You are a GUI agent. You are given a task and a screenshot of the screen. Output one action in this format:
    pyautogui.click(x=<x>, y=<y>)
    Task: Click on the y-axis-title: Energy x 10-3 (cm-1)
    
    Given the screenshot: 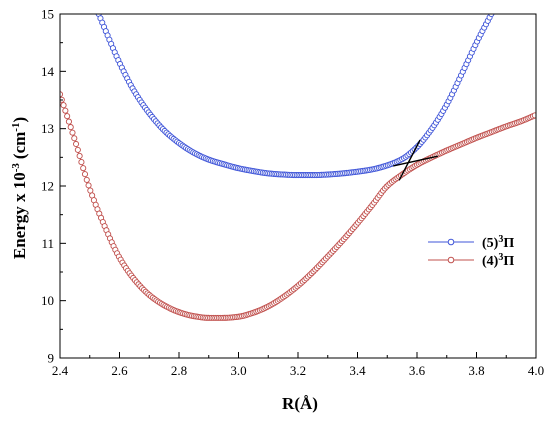 What is the action you would take?
    pyautogui.click(x=19, y=188)
    